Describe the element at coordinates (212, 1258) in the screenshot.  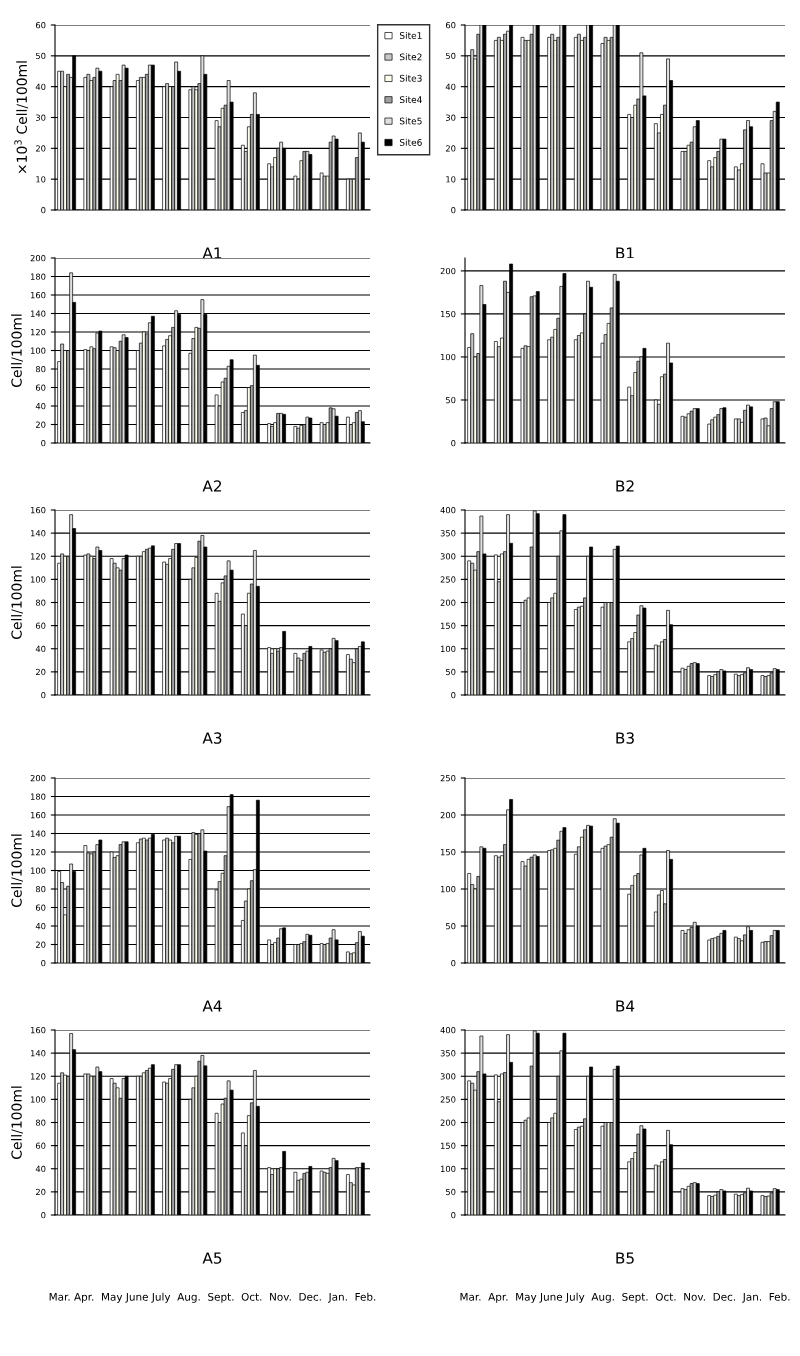
I see `text: A5` at that location.